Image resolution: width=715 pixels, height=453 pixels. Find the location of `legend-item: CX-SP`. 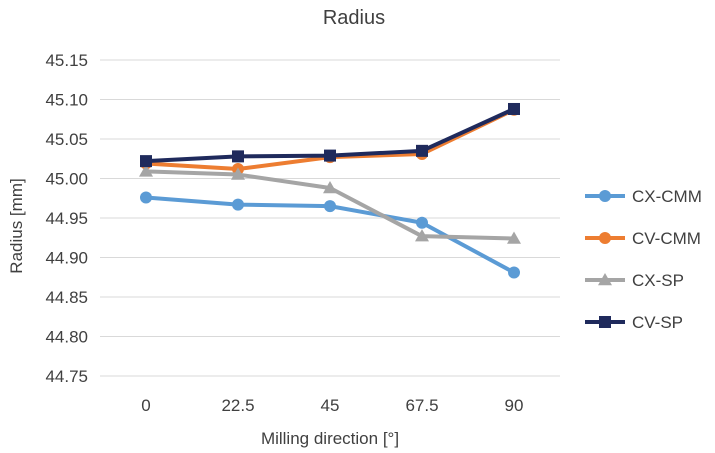

legend-item: CX-SP is located at coordinates (634, 280).